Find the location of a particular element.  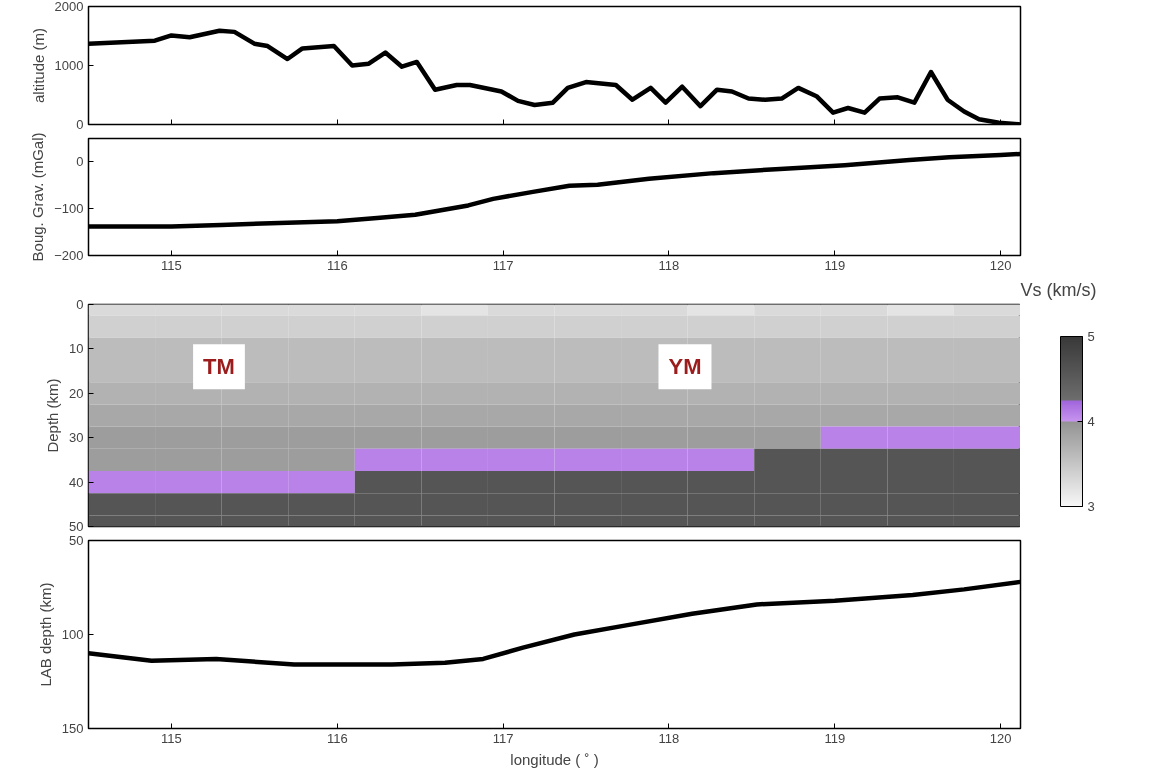

y-axis-title: Boug. Grav. (mGal) is located at coordinates (38, 197).